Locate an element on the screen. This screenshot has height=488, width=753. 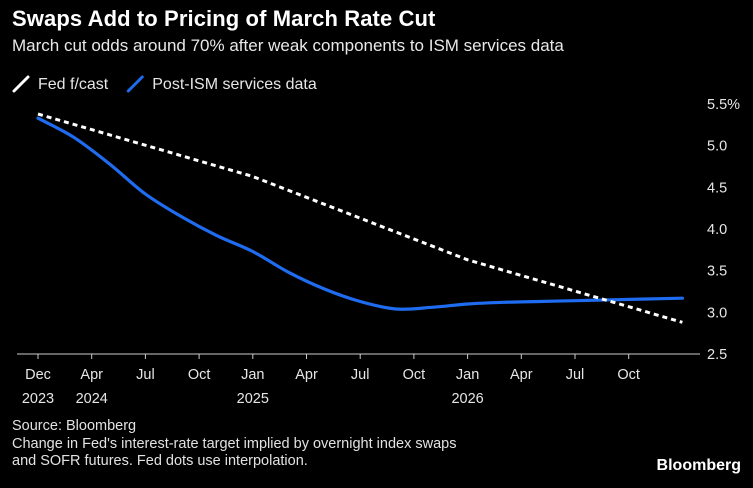
legend-item-1: Post-ISM services data is located at coordinates (221, 84).